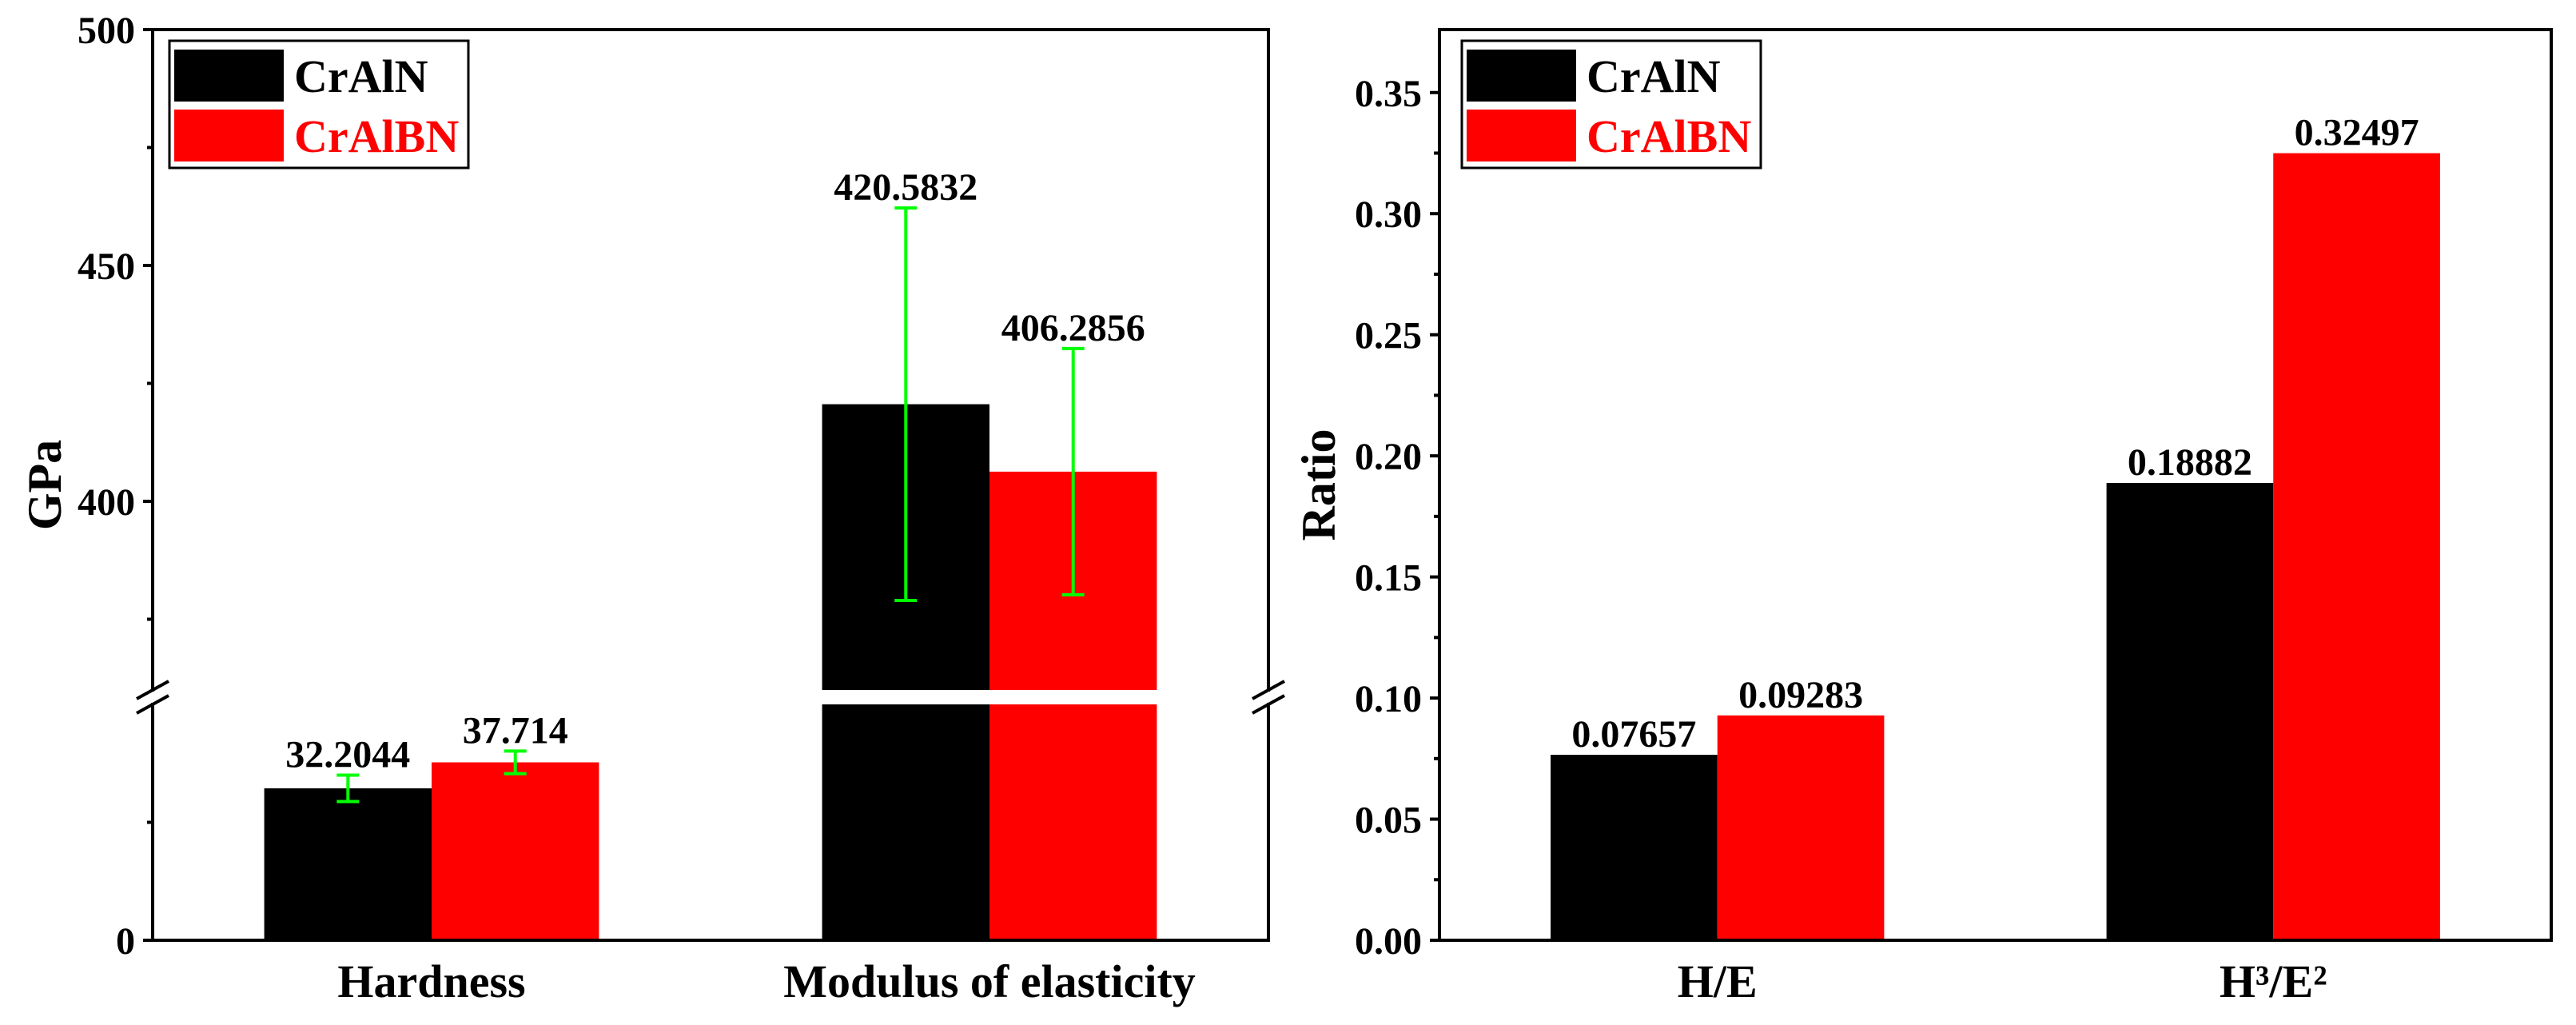 The image size is (2576, 1025). I want to click on bar-cralbn-h-e, so click(1801, 827).